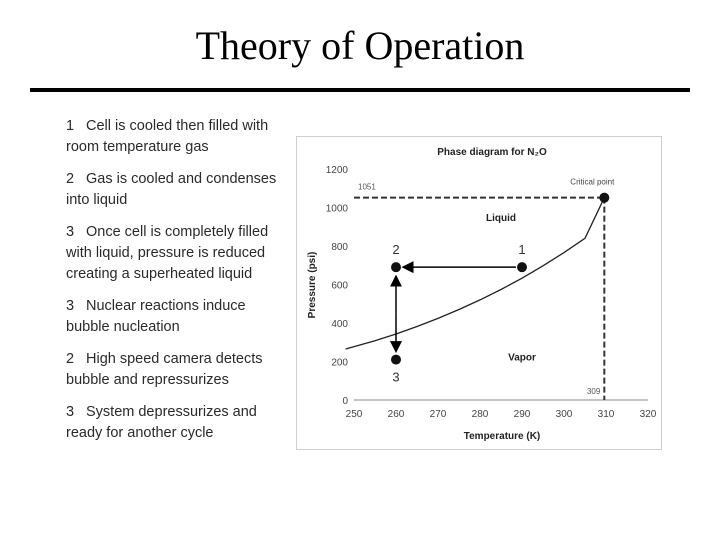 This screenshot has width=720, height=540. I want to click on step-item: 2 Gas is cooled and condenses into liquid, so click(178, 190).